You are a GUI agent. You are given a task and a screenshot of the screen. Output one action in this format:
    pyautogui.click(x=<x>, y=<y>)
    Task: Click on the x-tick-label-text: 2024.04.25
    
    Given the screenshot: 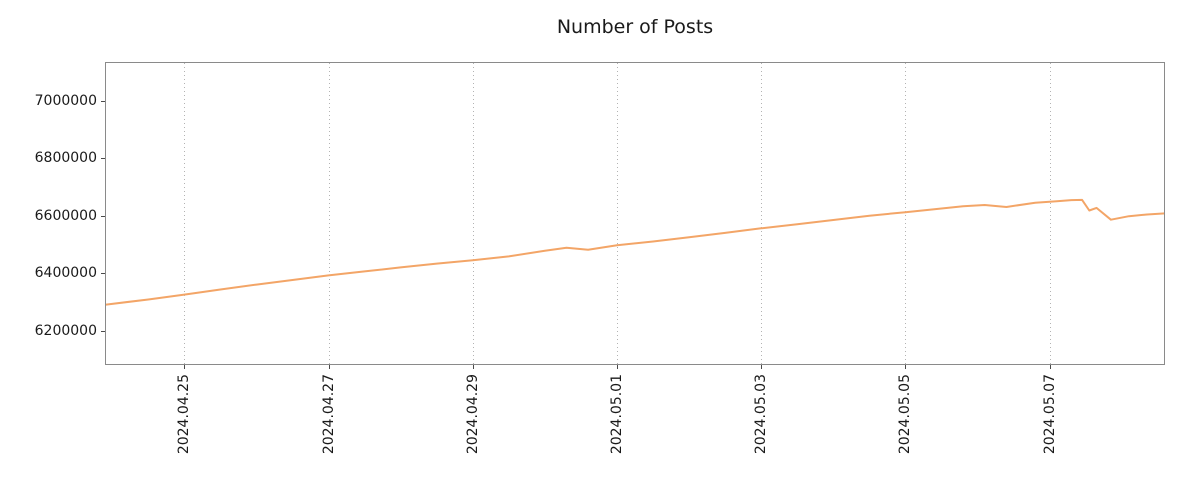 What is the action you would take?
    pyautogui.click(x=184, y=414)
    